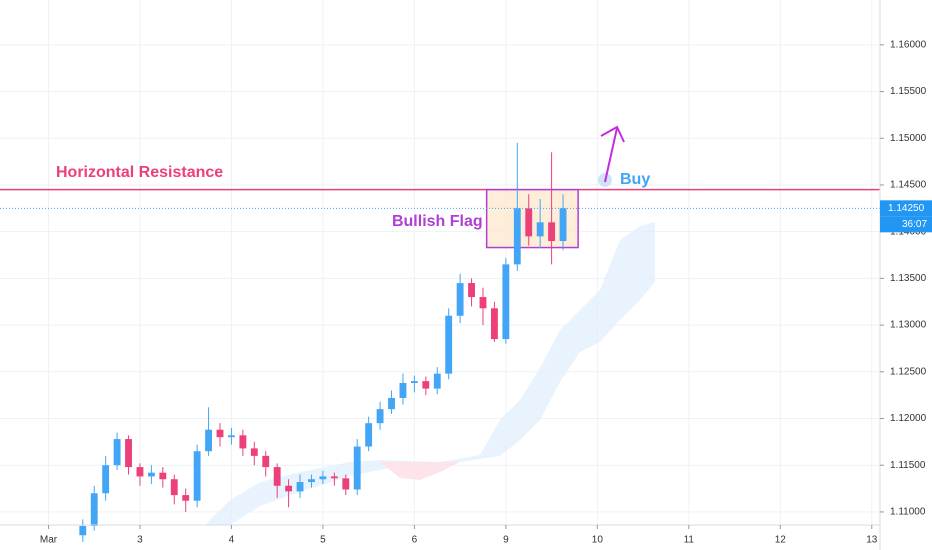 The image size is (932, 550). What do you see at coordinates (612, 154) in the screenshot?
I see `buy-arrow` at bounding box center [612, 154].